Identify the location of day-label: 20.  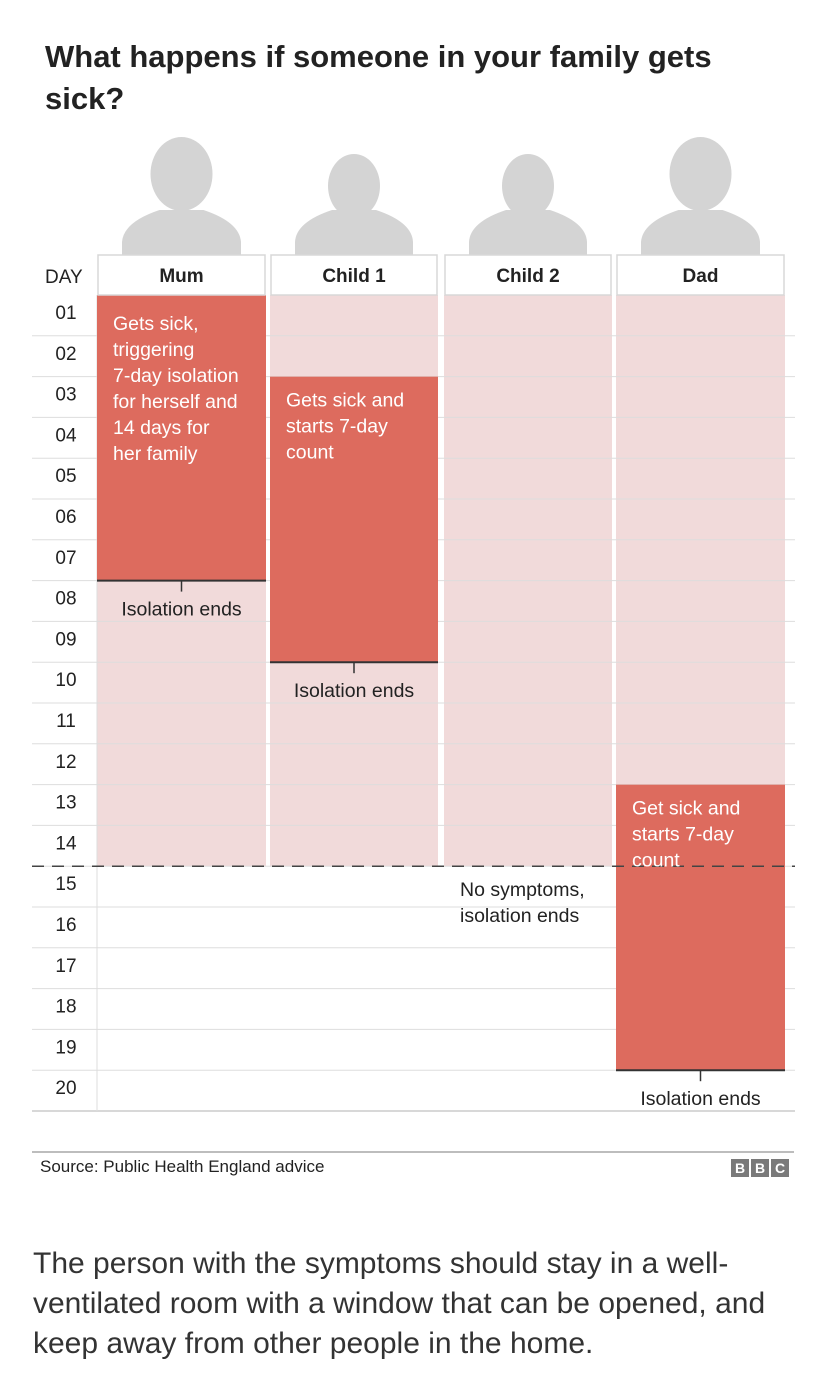
(65, 1088).